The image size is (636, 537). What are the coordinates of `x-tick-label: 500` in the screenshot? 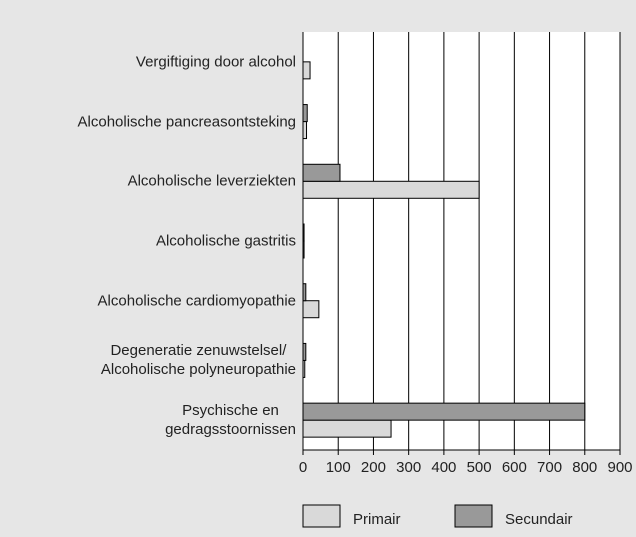 It's located at (479, 467).